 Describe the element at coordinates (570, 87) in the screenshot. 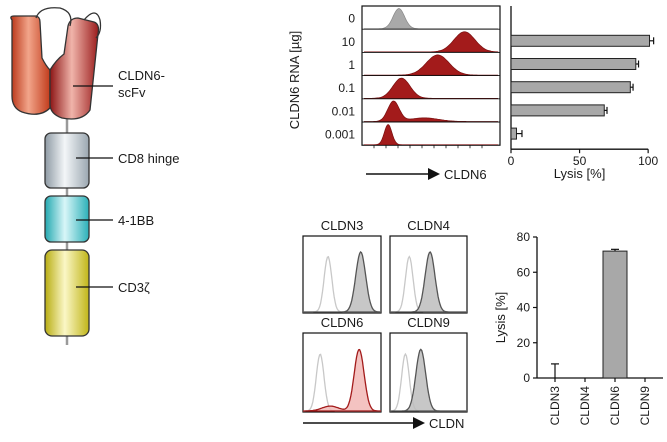

I see `hbar-bar-0.1` at that location.